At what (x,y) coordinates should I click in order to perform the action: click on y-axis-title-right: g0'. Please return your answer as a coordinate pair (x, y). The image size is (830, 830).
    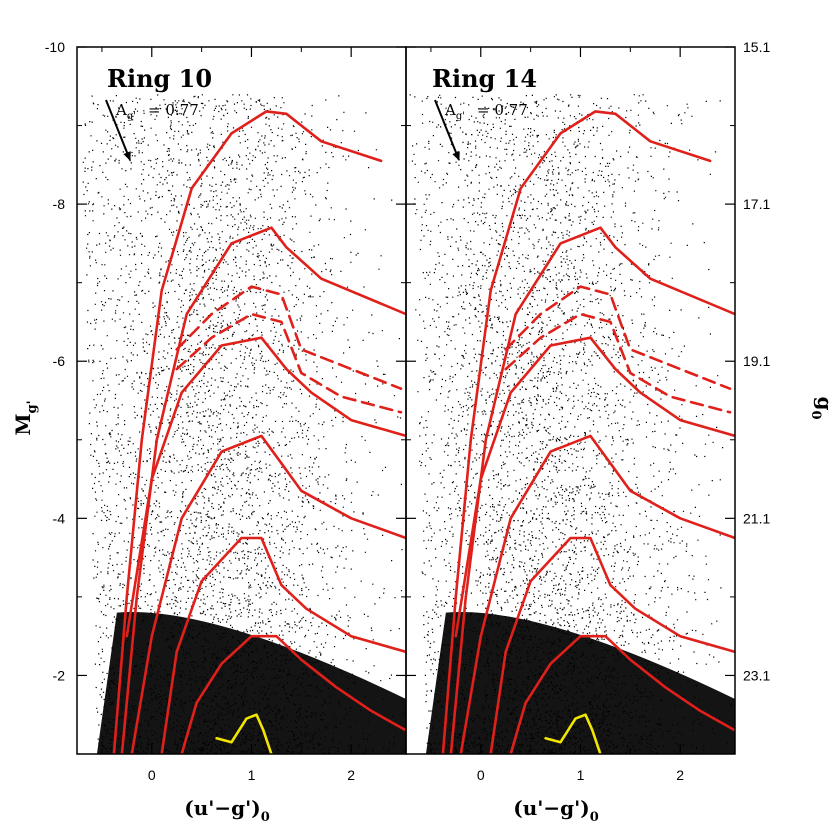
    Looking at the image, I should click on (819, 409).